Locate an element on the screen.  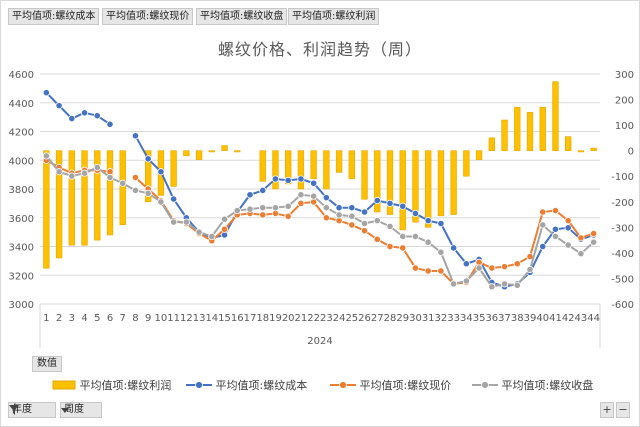
field-button-current: 平均值项:螺纹现价 is located at coordinates (148, 16).